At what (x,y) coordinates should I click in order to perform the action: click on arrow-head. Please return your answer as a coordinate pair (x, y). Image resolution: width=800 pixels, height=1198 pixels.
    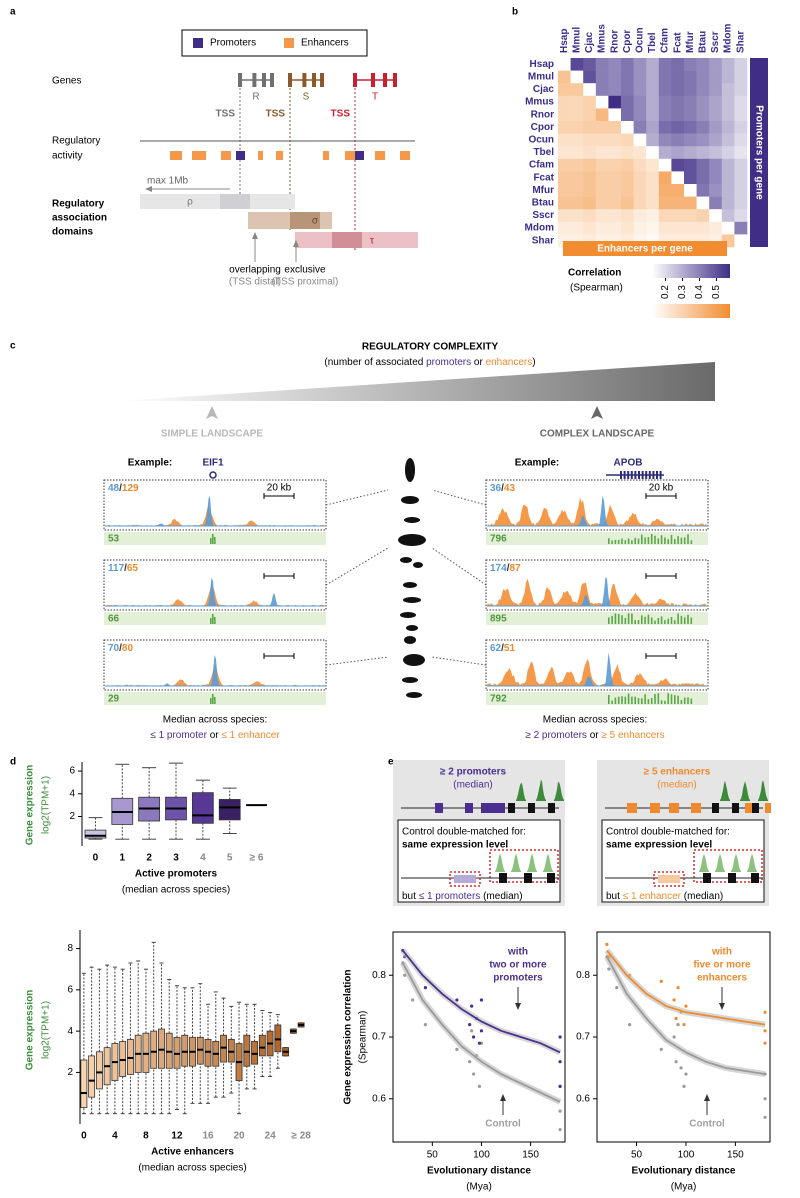
    Looking at the image, I should click on (148, 189).